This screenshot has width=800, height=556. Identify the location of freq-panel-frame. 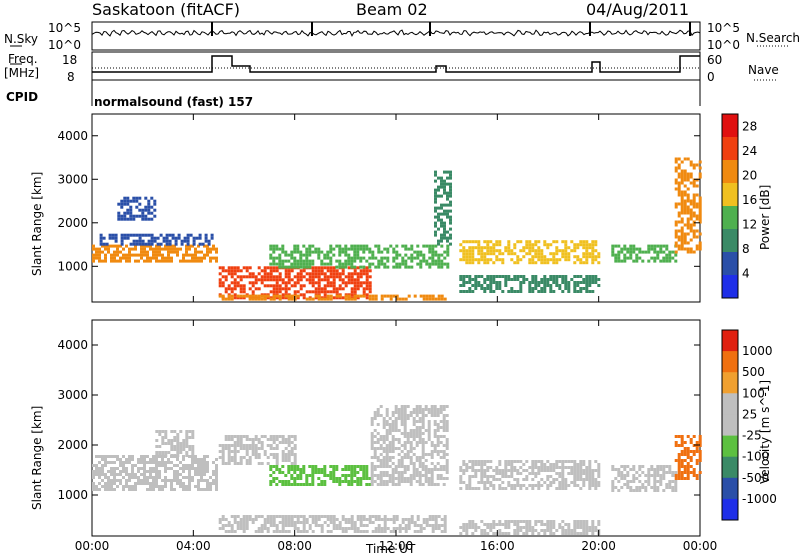
(396, 66).